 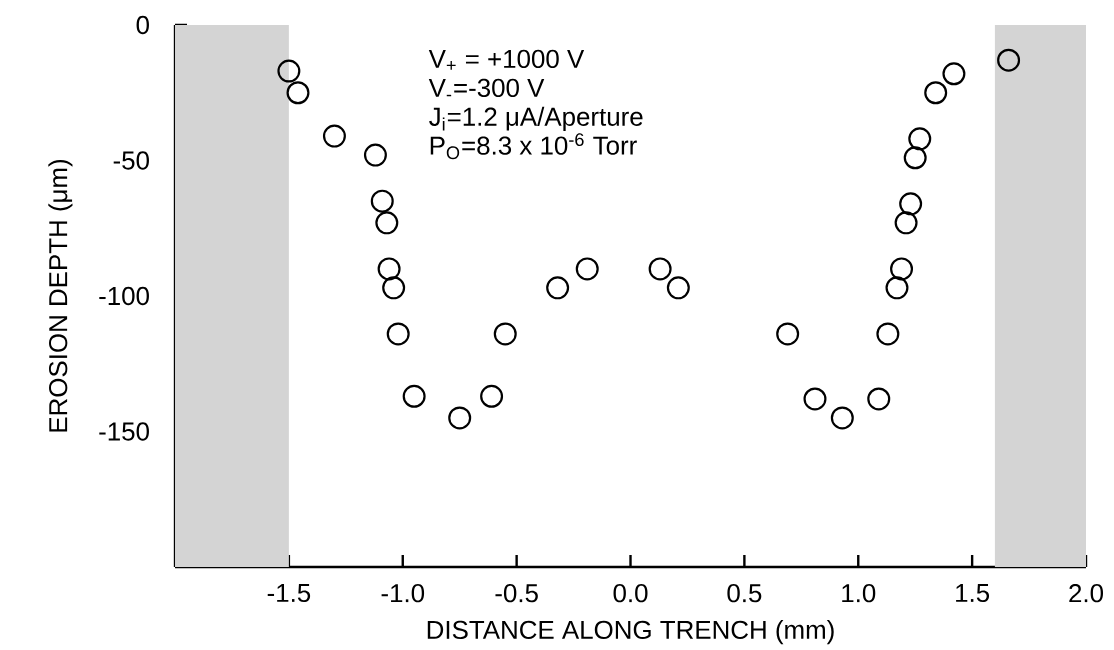 I want to click on annotation: V$_{-}$=-300 V, so click(x=486, y=88).